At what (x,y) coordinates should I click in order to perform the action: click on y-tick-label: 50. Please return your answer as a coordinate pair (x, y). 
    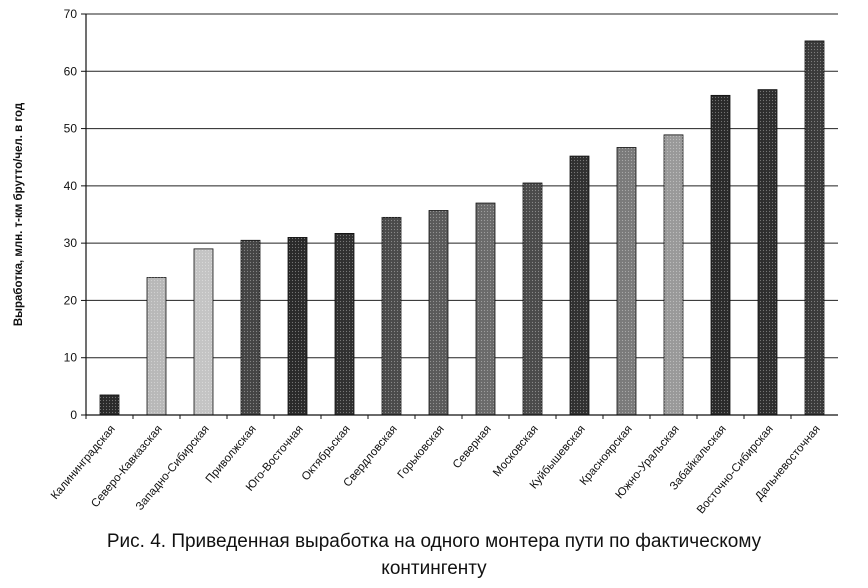
    Looking at the image, I should click on (71, 129).